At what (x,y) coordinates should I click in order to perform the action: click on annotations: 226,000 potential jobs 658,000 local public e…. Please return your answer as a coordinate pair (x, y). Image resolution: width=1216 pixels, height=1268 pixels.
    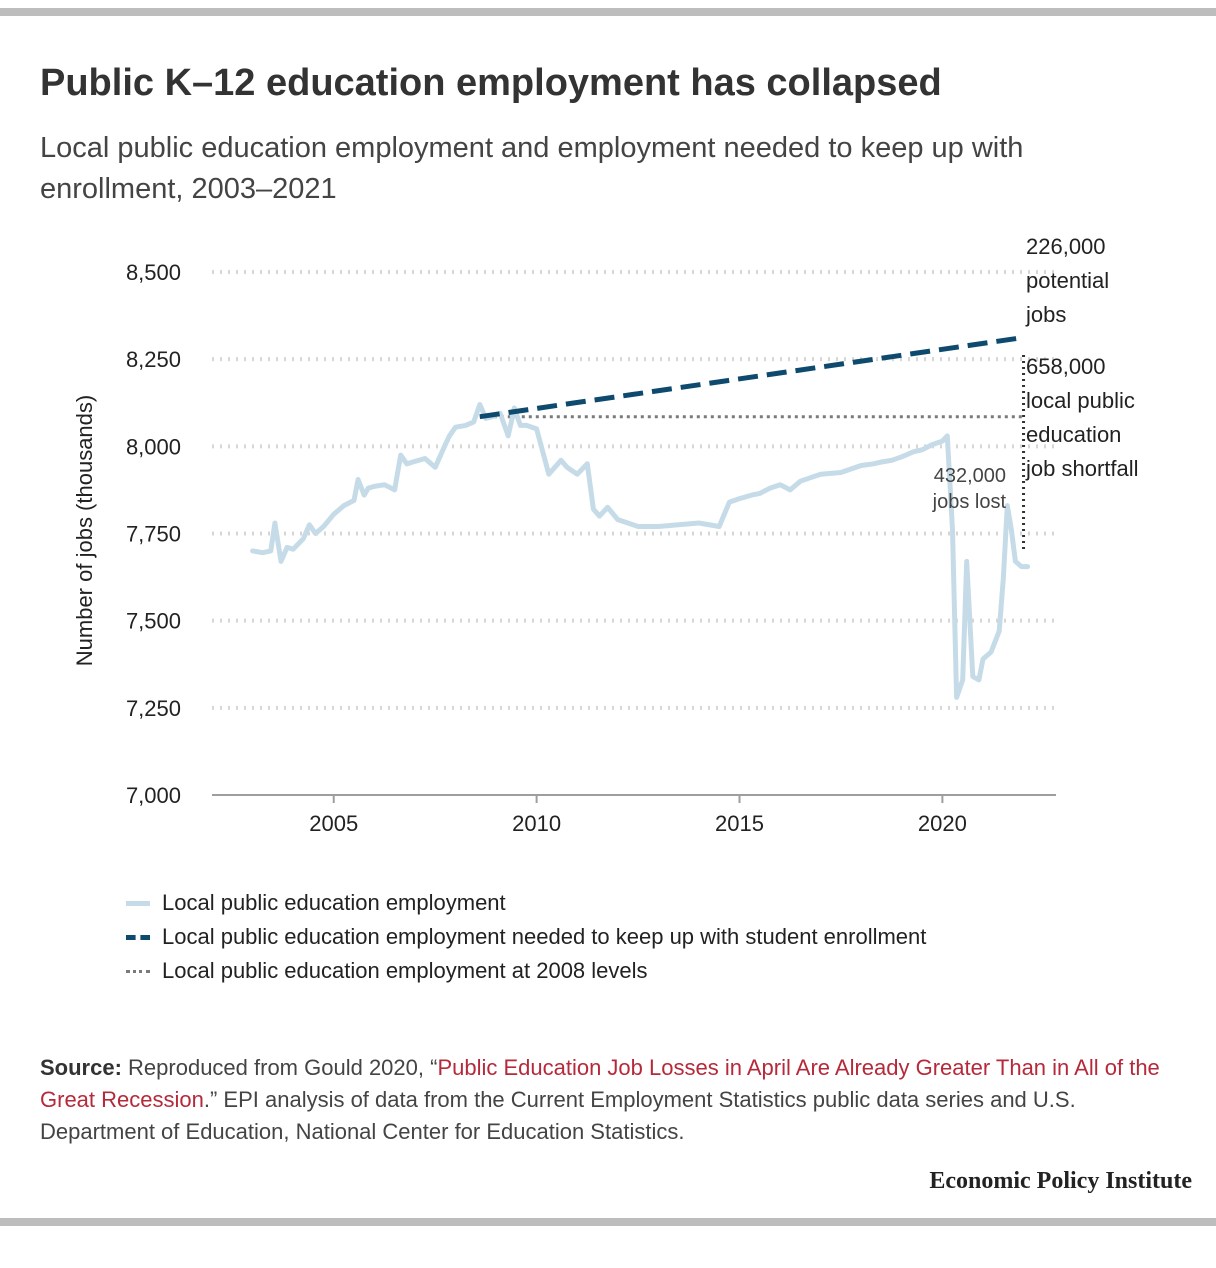
    Looking at the image, I should click on (1035, 392).